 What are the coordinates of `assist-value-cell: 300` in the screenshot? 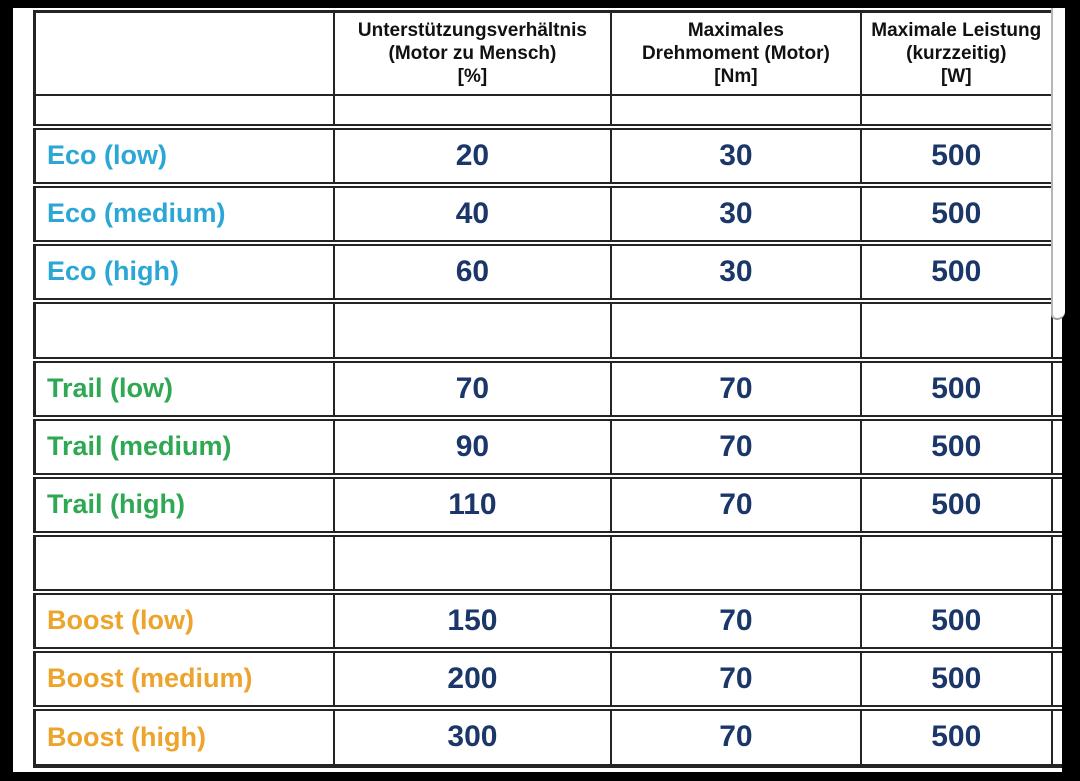 It's located at (472, 736).